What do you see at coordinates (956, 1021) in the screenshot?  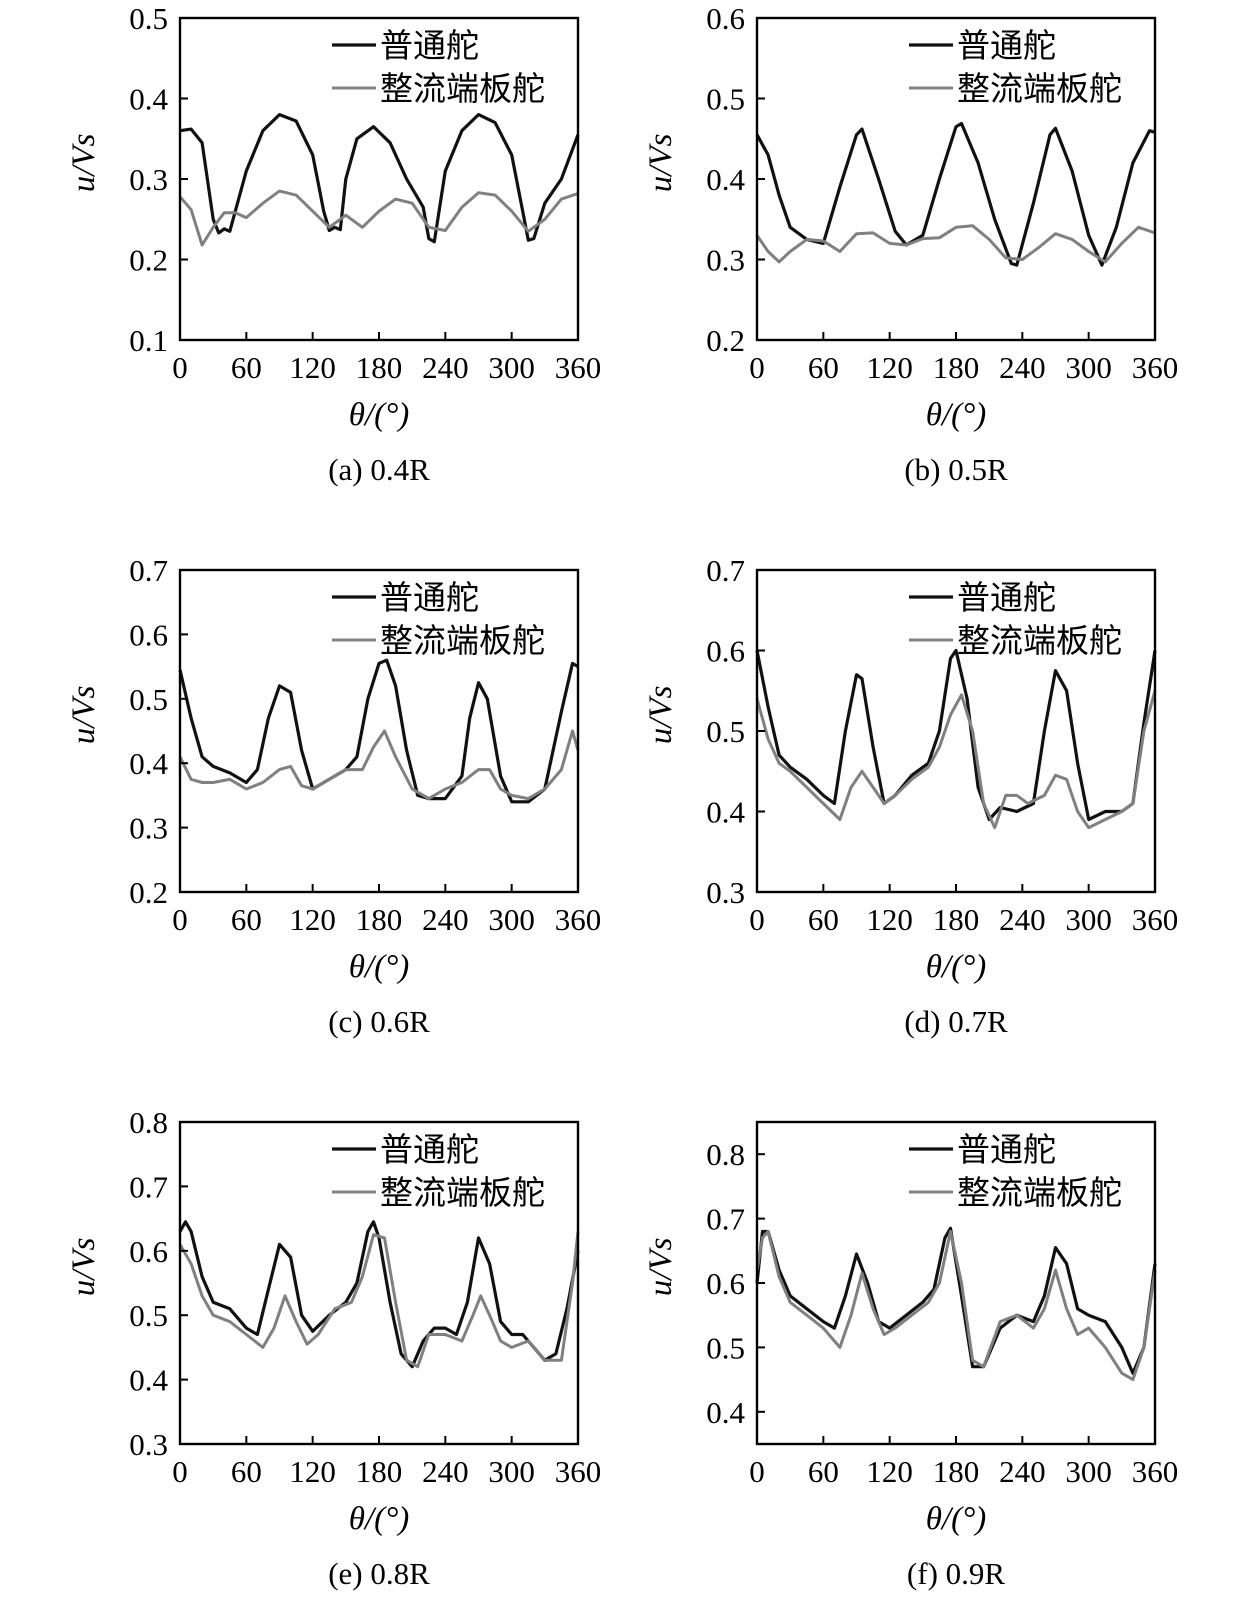 I see `panel-caption: (d) 0.7R` at bounding box center [956, 1021].